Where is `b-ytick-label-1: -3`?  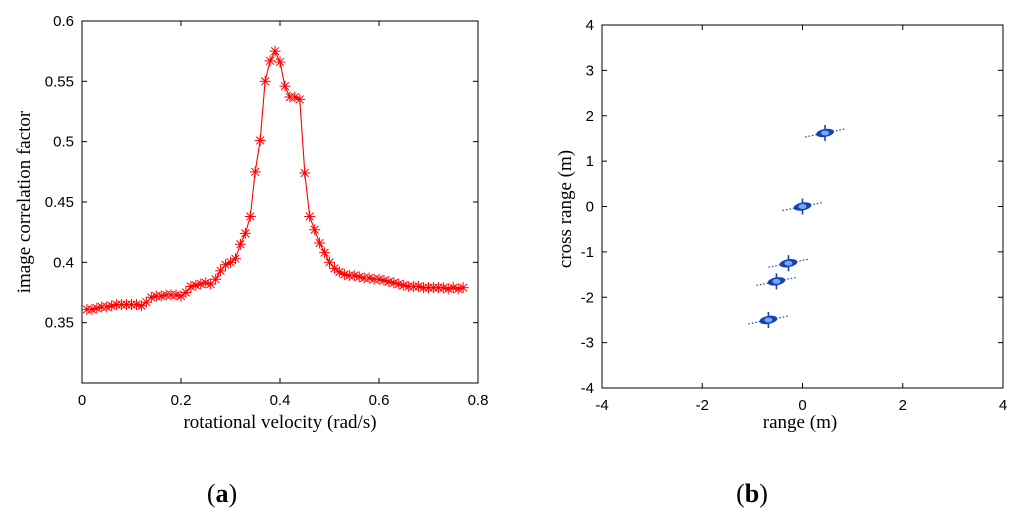 b-ytick-label-1: -3 is located at coordinates (587, 343).